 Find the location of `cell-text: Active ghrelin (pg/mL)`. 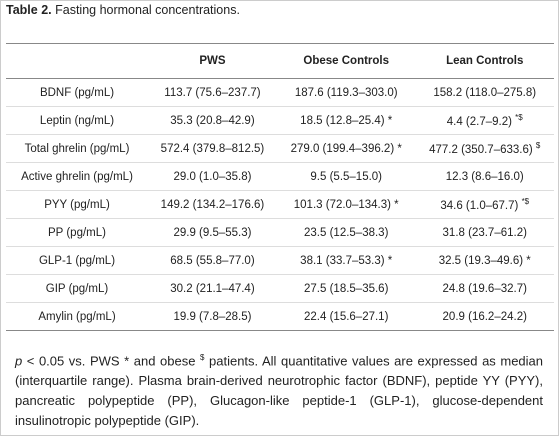

cell-text: Active ghrelin (pg/mL) is located at coordinates (77, 176).